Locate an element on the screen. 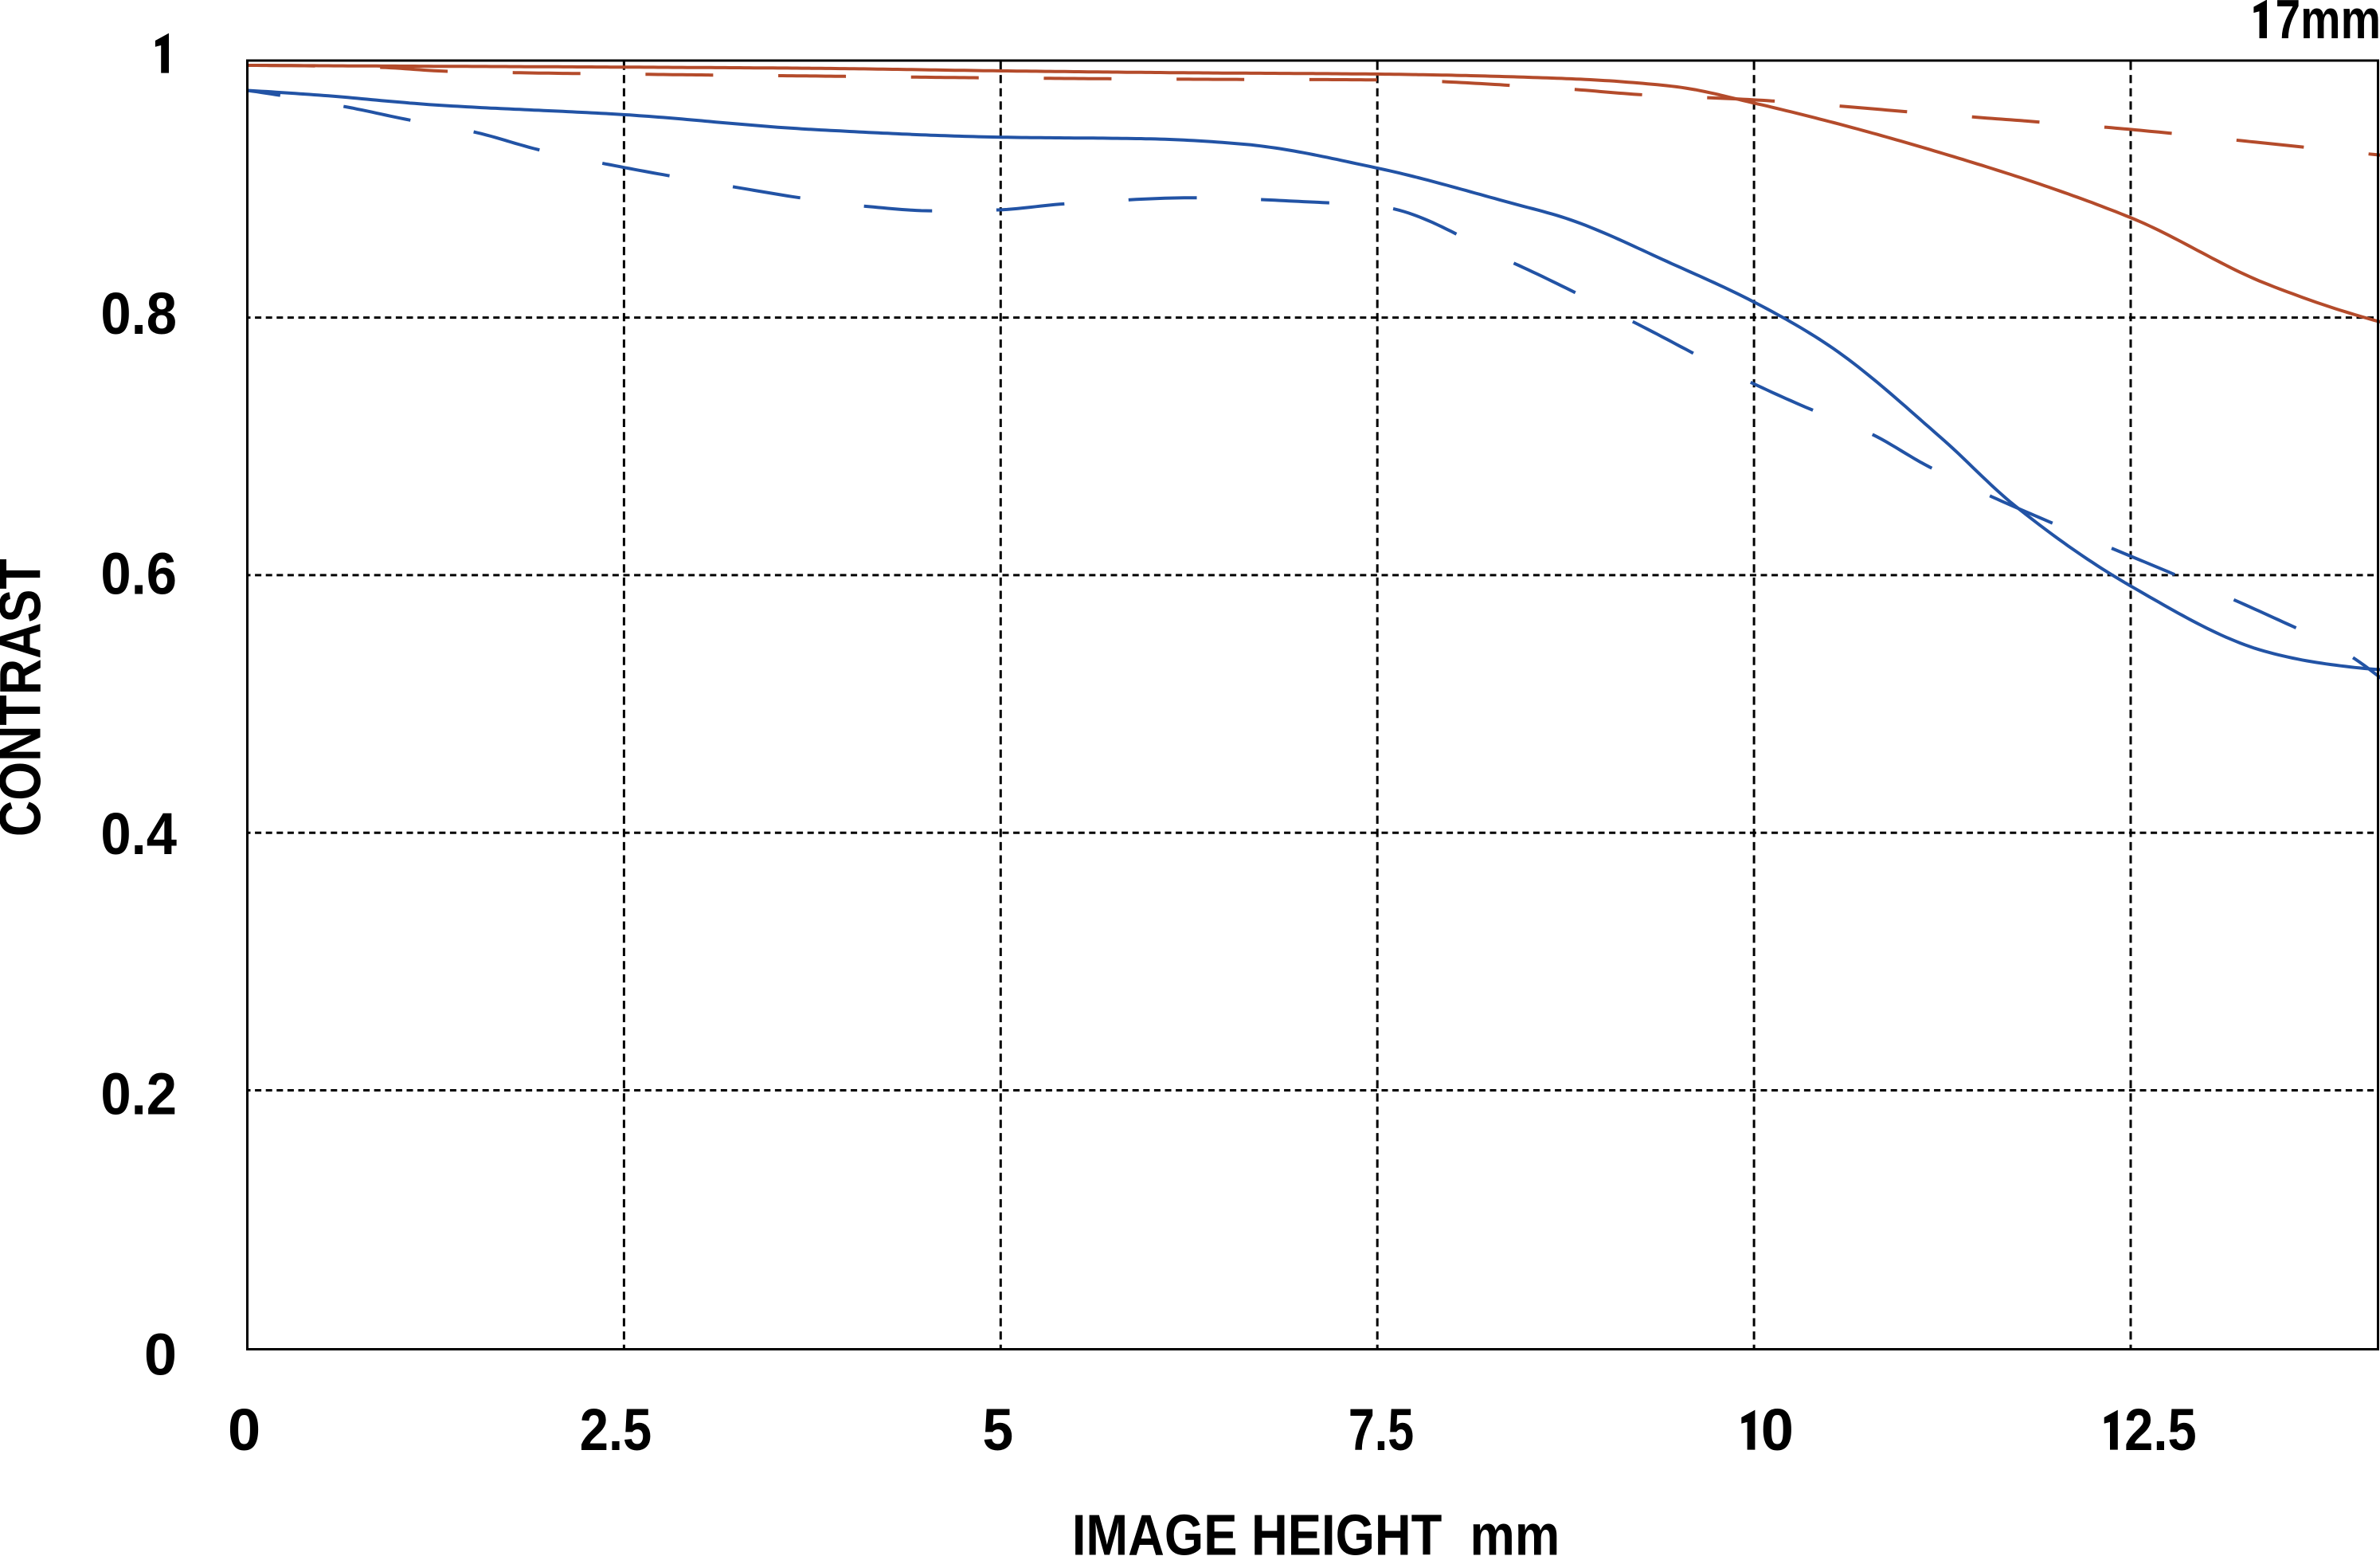 Image resolution: width=2380 pixels, height=1556 pixels. svg-text: 0.8 is located at coordinates (138, 314).